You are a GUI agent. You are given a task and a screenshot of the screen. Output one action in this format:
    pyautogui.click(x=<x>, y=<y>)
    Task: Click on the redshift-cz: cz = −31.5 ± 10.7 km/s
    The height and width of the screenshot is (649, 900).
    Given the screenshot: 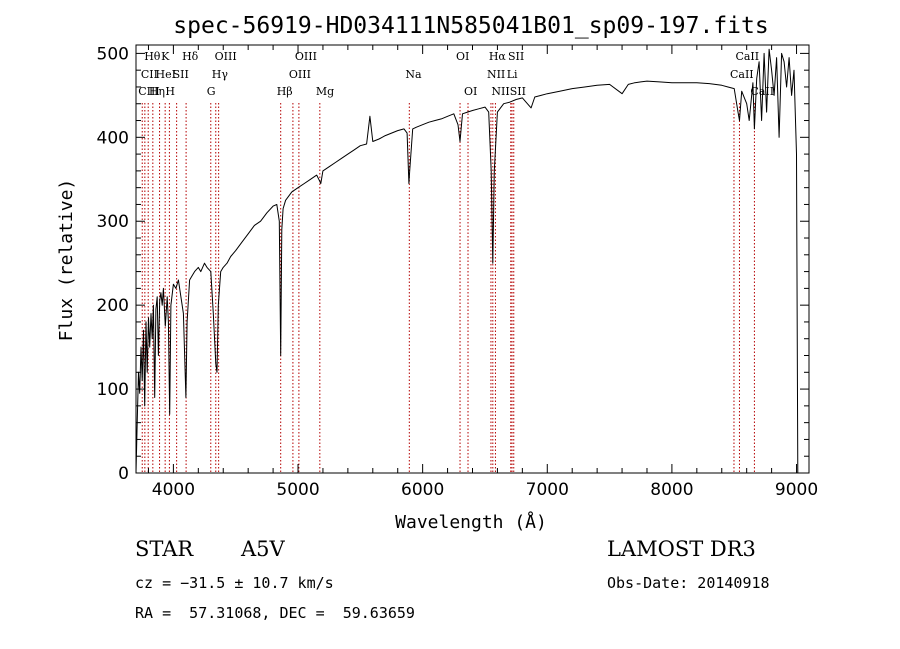 What is the action you would take?
    pyautogui.click(x=234, y=583)
    